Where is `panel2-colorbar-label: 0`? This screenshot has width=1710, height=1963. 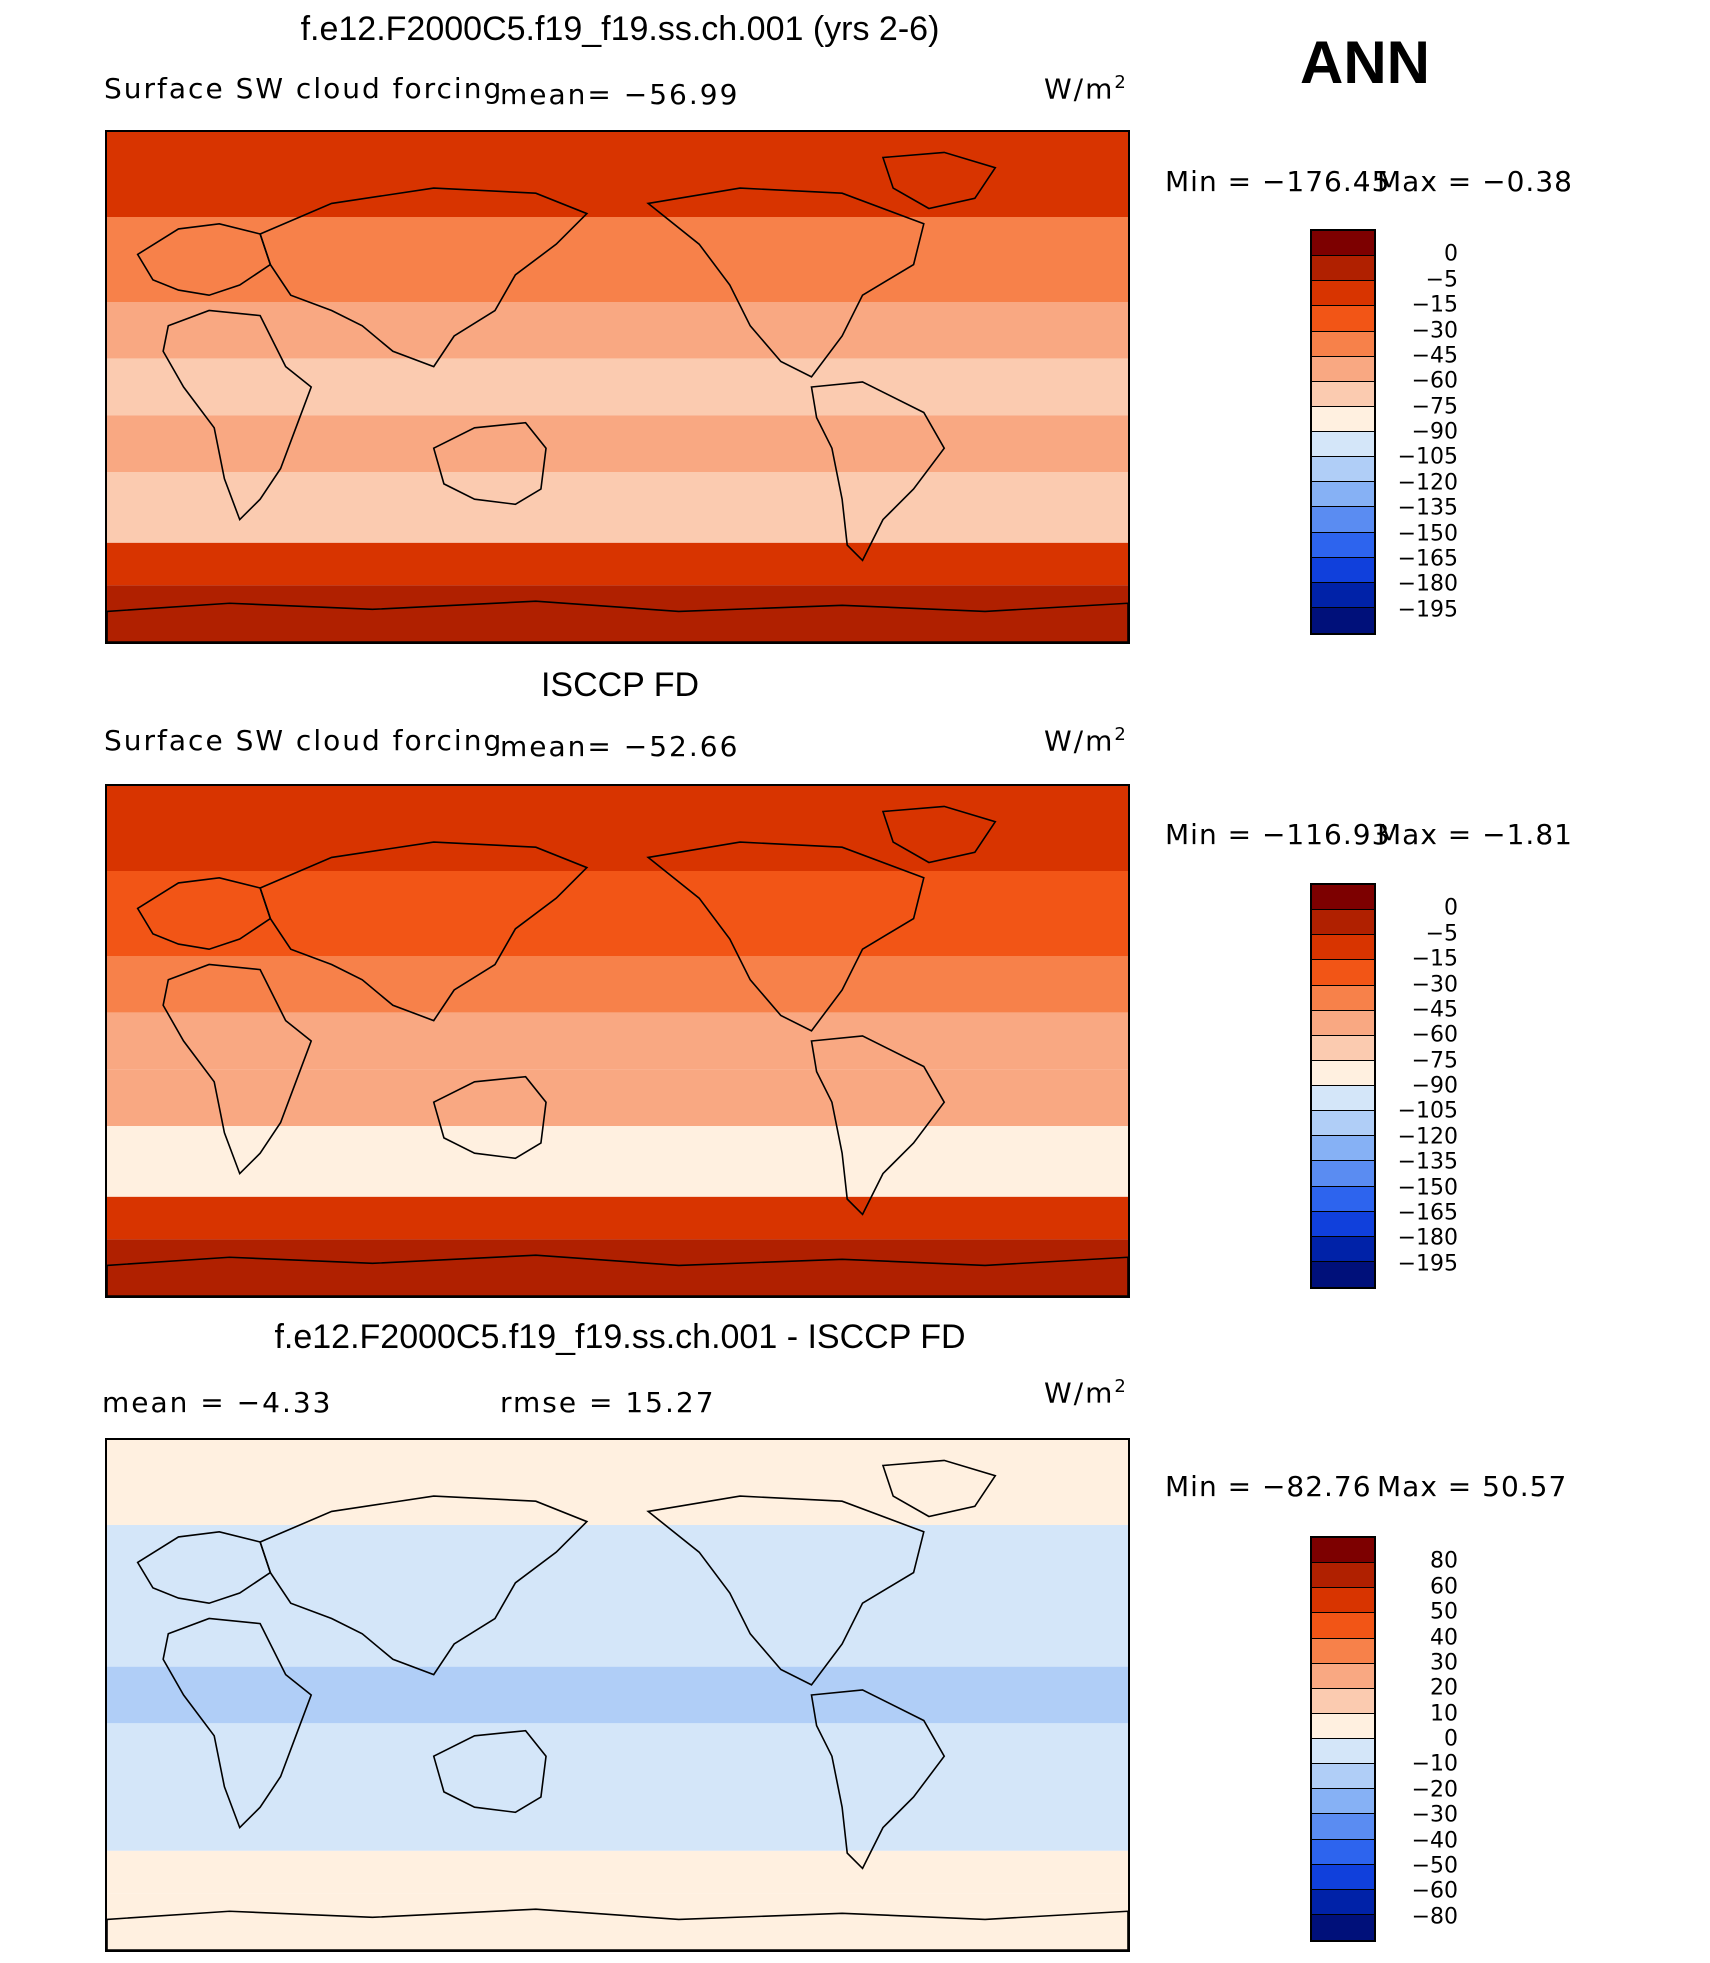
panel2-colorbar-label: 0 is located at coordinates (1451, 908).